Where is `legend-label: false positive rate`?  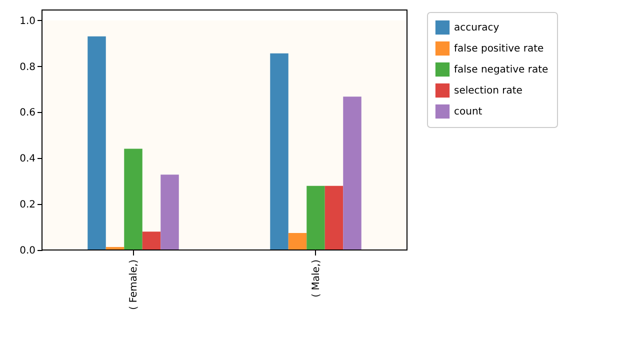 legend-label: false positive rate is located at coordinates (499, 49).